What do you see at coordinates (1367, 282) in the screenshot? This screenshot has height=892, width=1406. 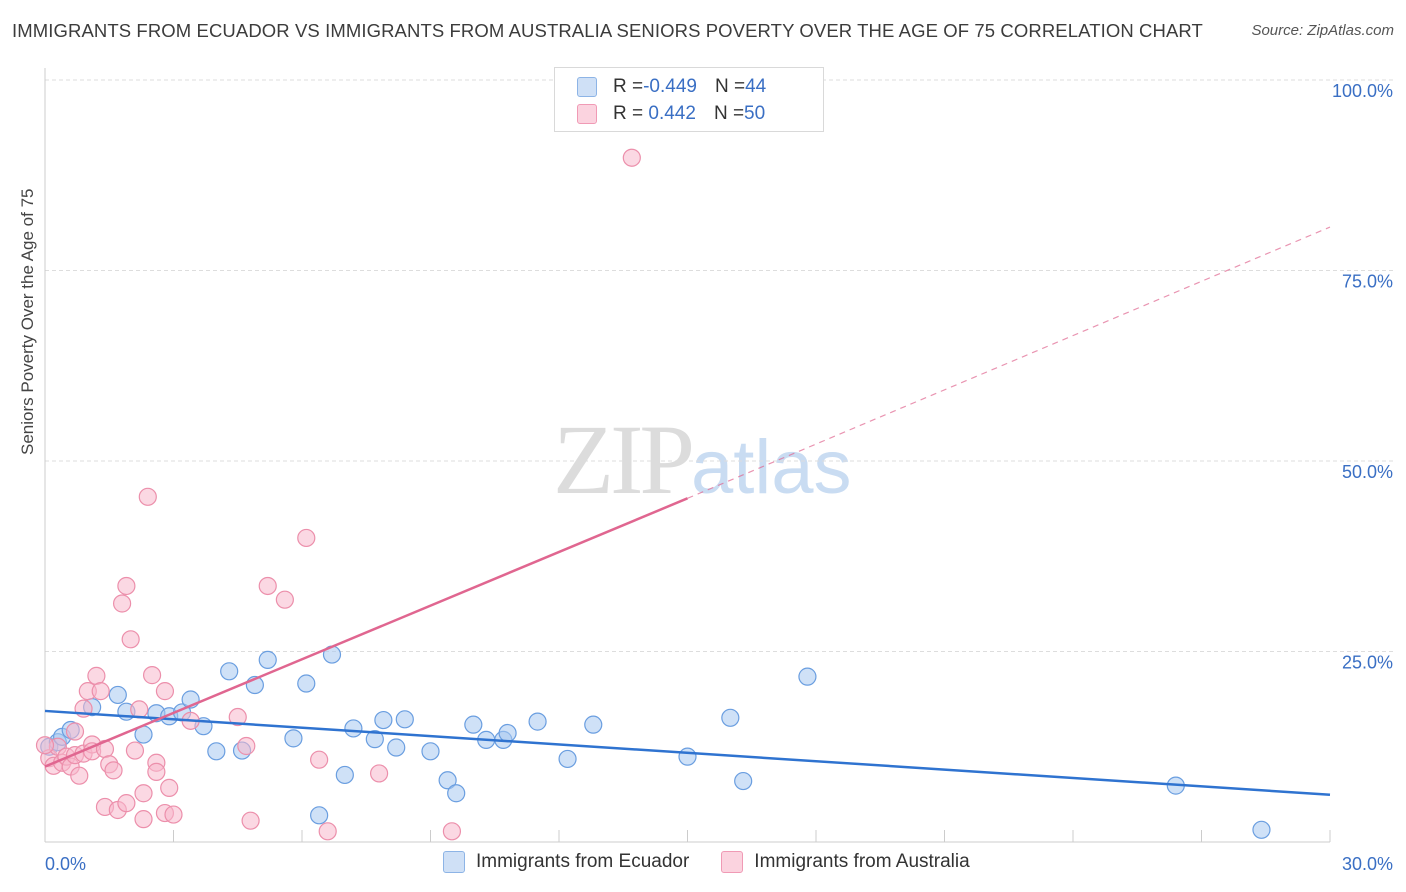 I see `y-tick-label: 75.0%` at bounding box center [1367, 282].